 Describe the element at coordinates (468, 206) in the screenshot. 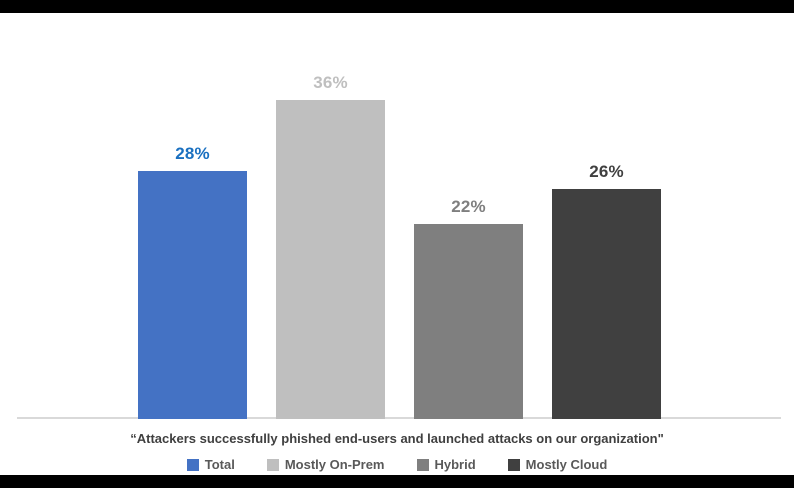

I see `data-label-hybrid: 22%` at that location.